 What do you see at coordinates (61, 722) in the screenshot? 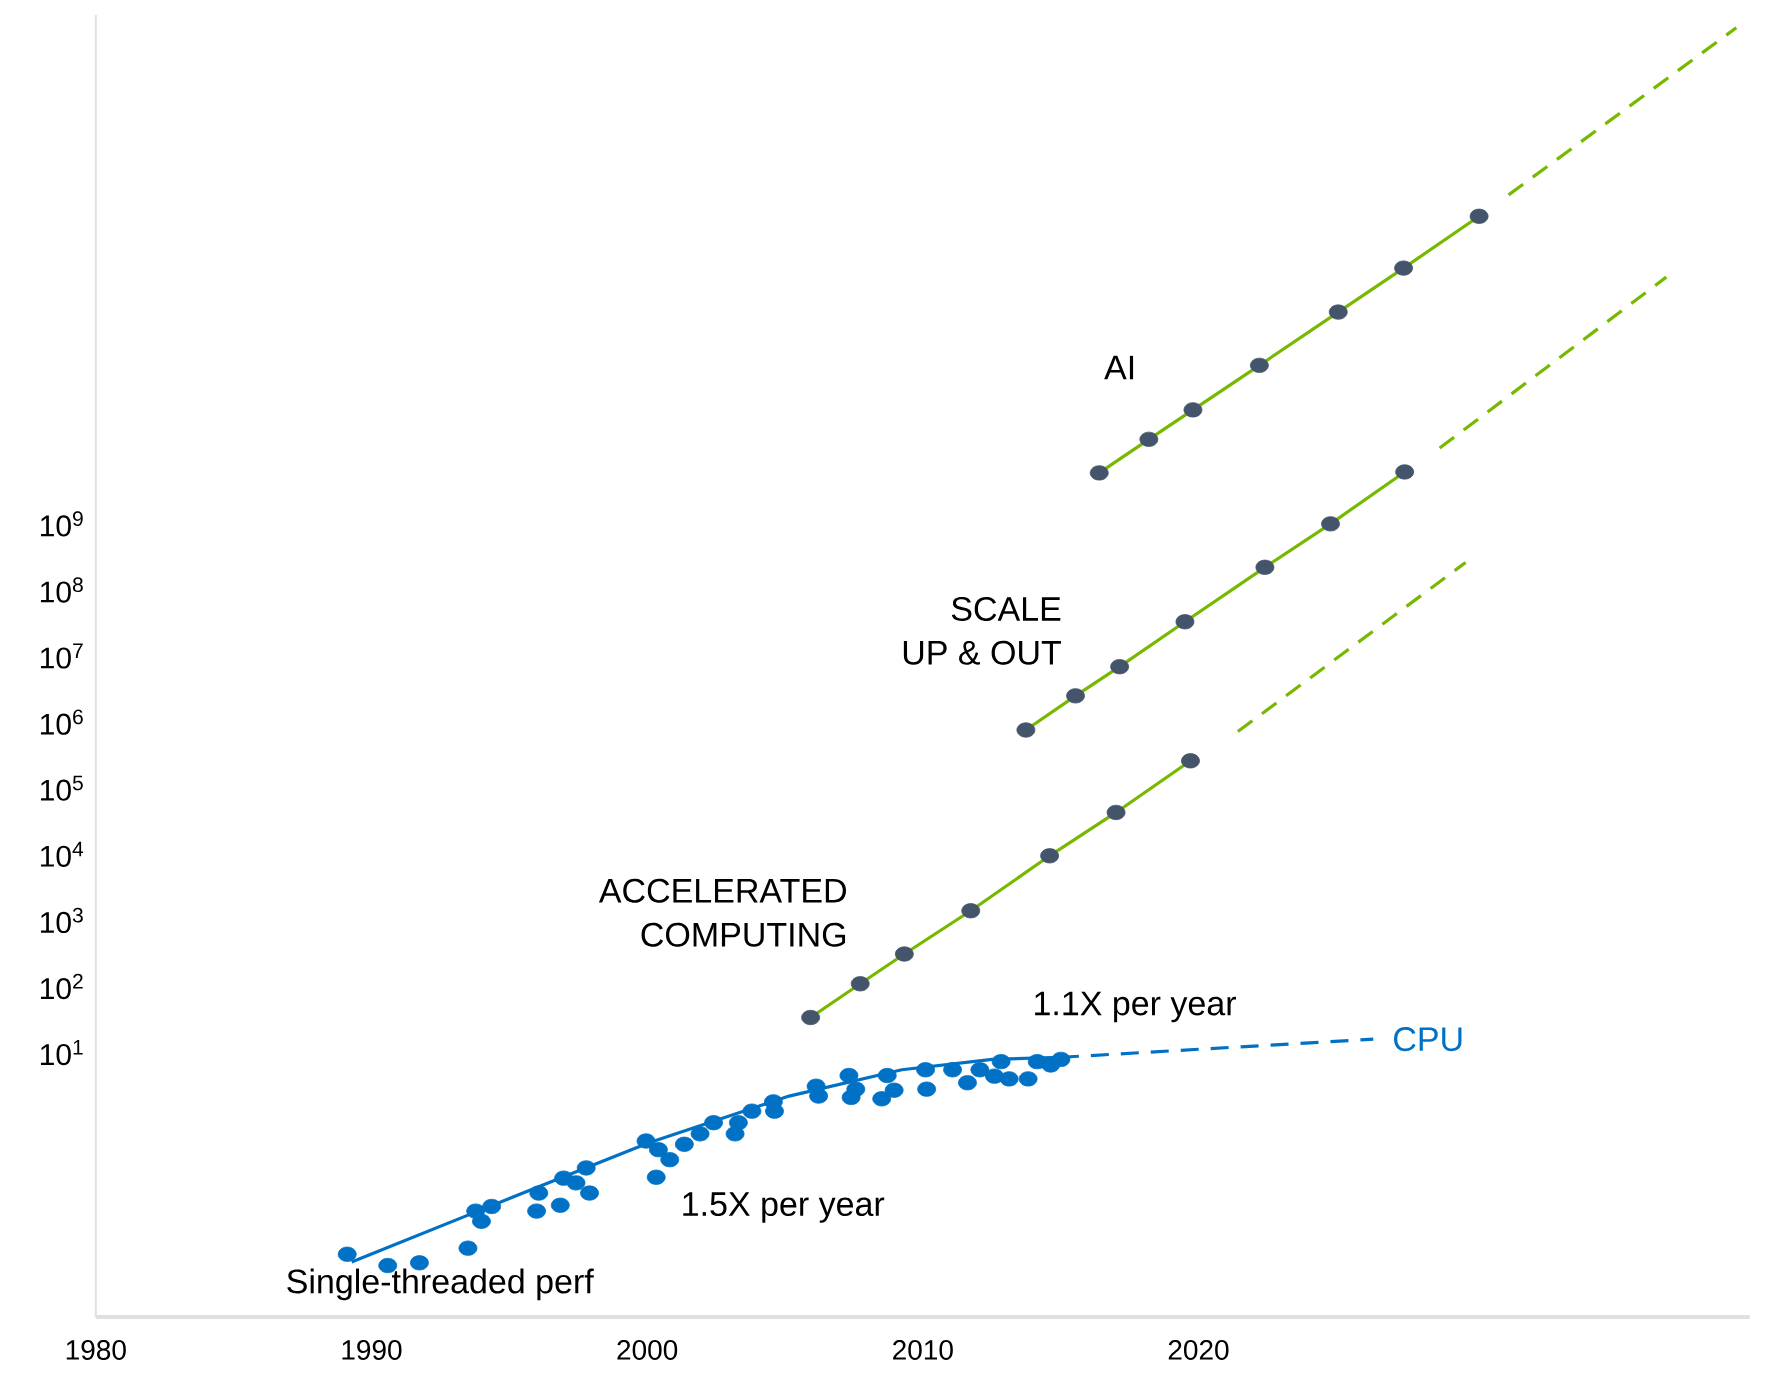
I see `y-tick-label: 10$^{6}$` at bounding box center [61, 722].